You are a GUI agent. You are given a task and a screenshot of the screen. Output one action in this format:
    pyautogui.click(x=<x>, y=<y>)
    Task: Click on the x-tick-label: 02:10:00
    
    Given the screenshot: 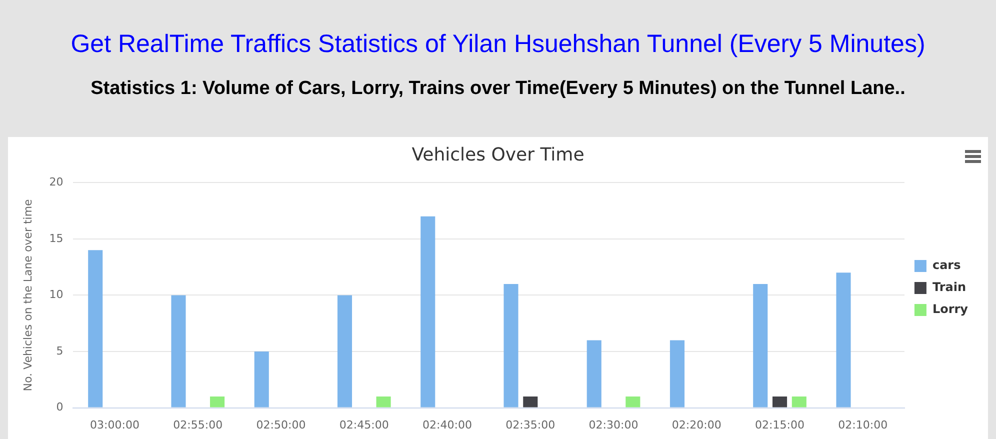 What is the action you would take?
    pyautogui.click(x=863, y=425)
    